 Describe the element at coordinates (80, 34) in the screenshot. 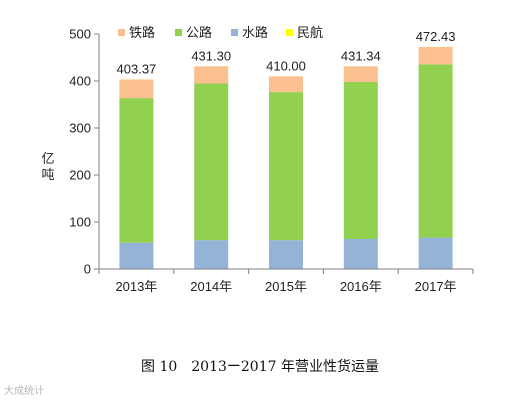

I see `y-tick-label: 500` at that location.